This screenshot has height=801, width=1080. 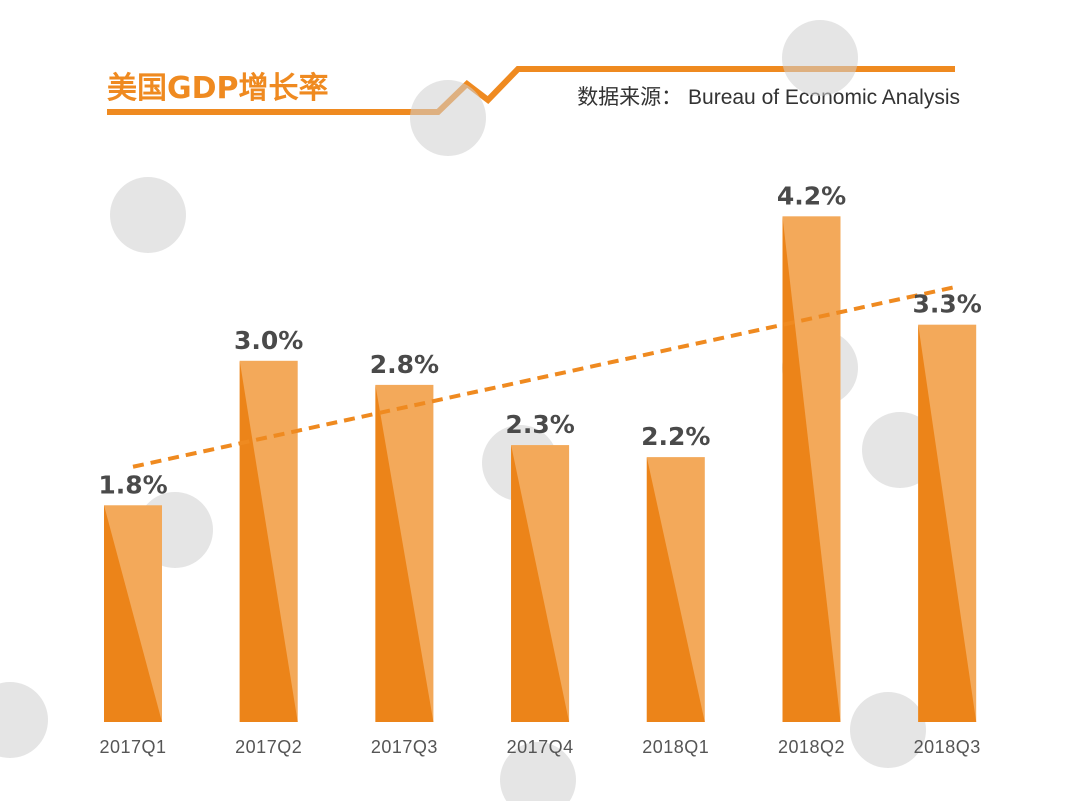 I want to click on bar-2018Q1, so click(x=675, y=589).